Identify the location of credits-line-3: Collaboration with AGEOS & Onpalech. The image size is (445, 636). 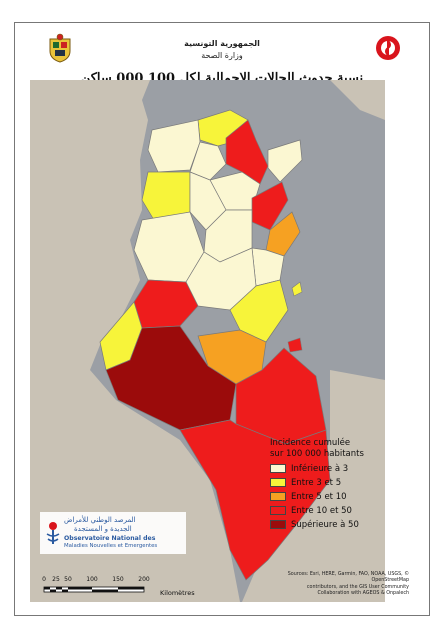
(363, 594).